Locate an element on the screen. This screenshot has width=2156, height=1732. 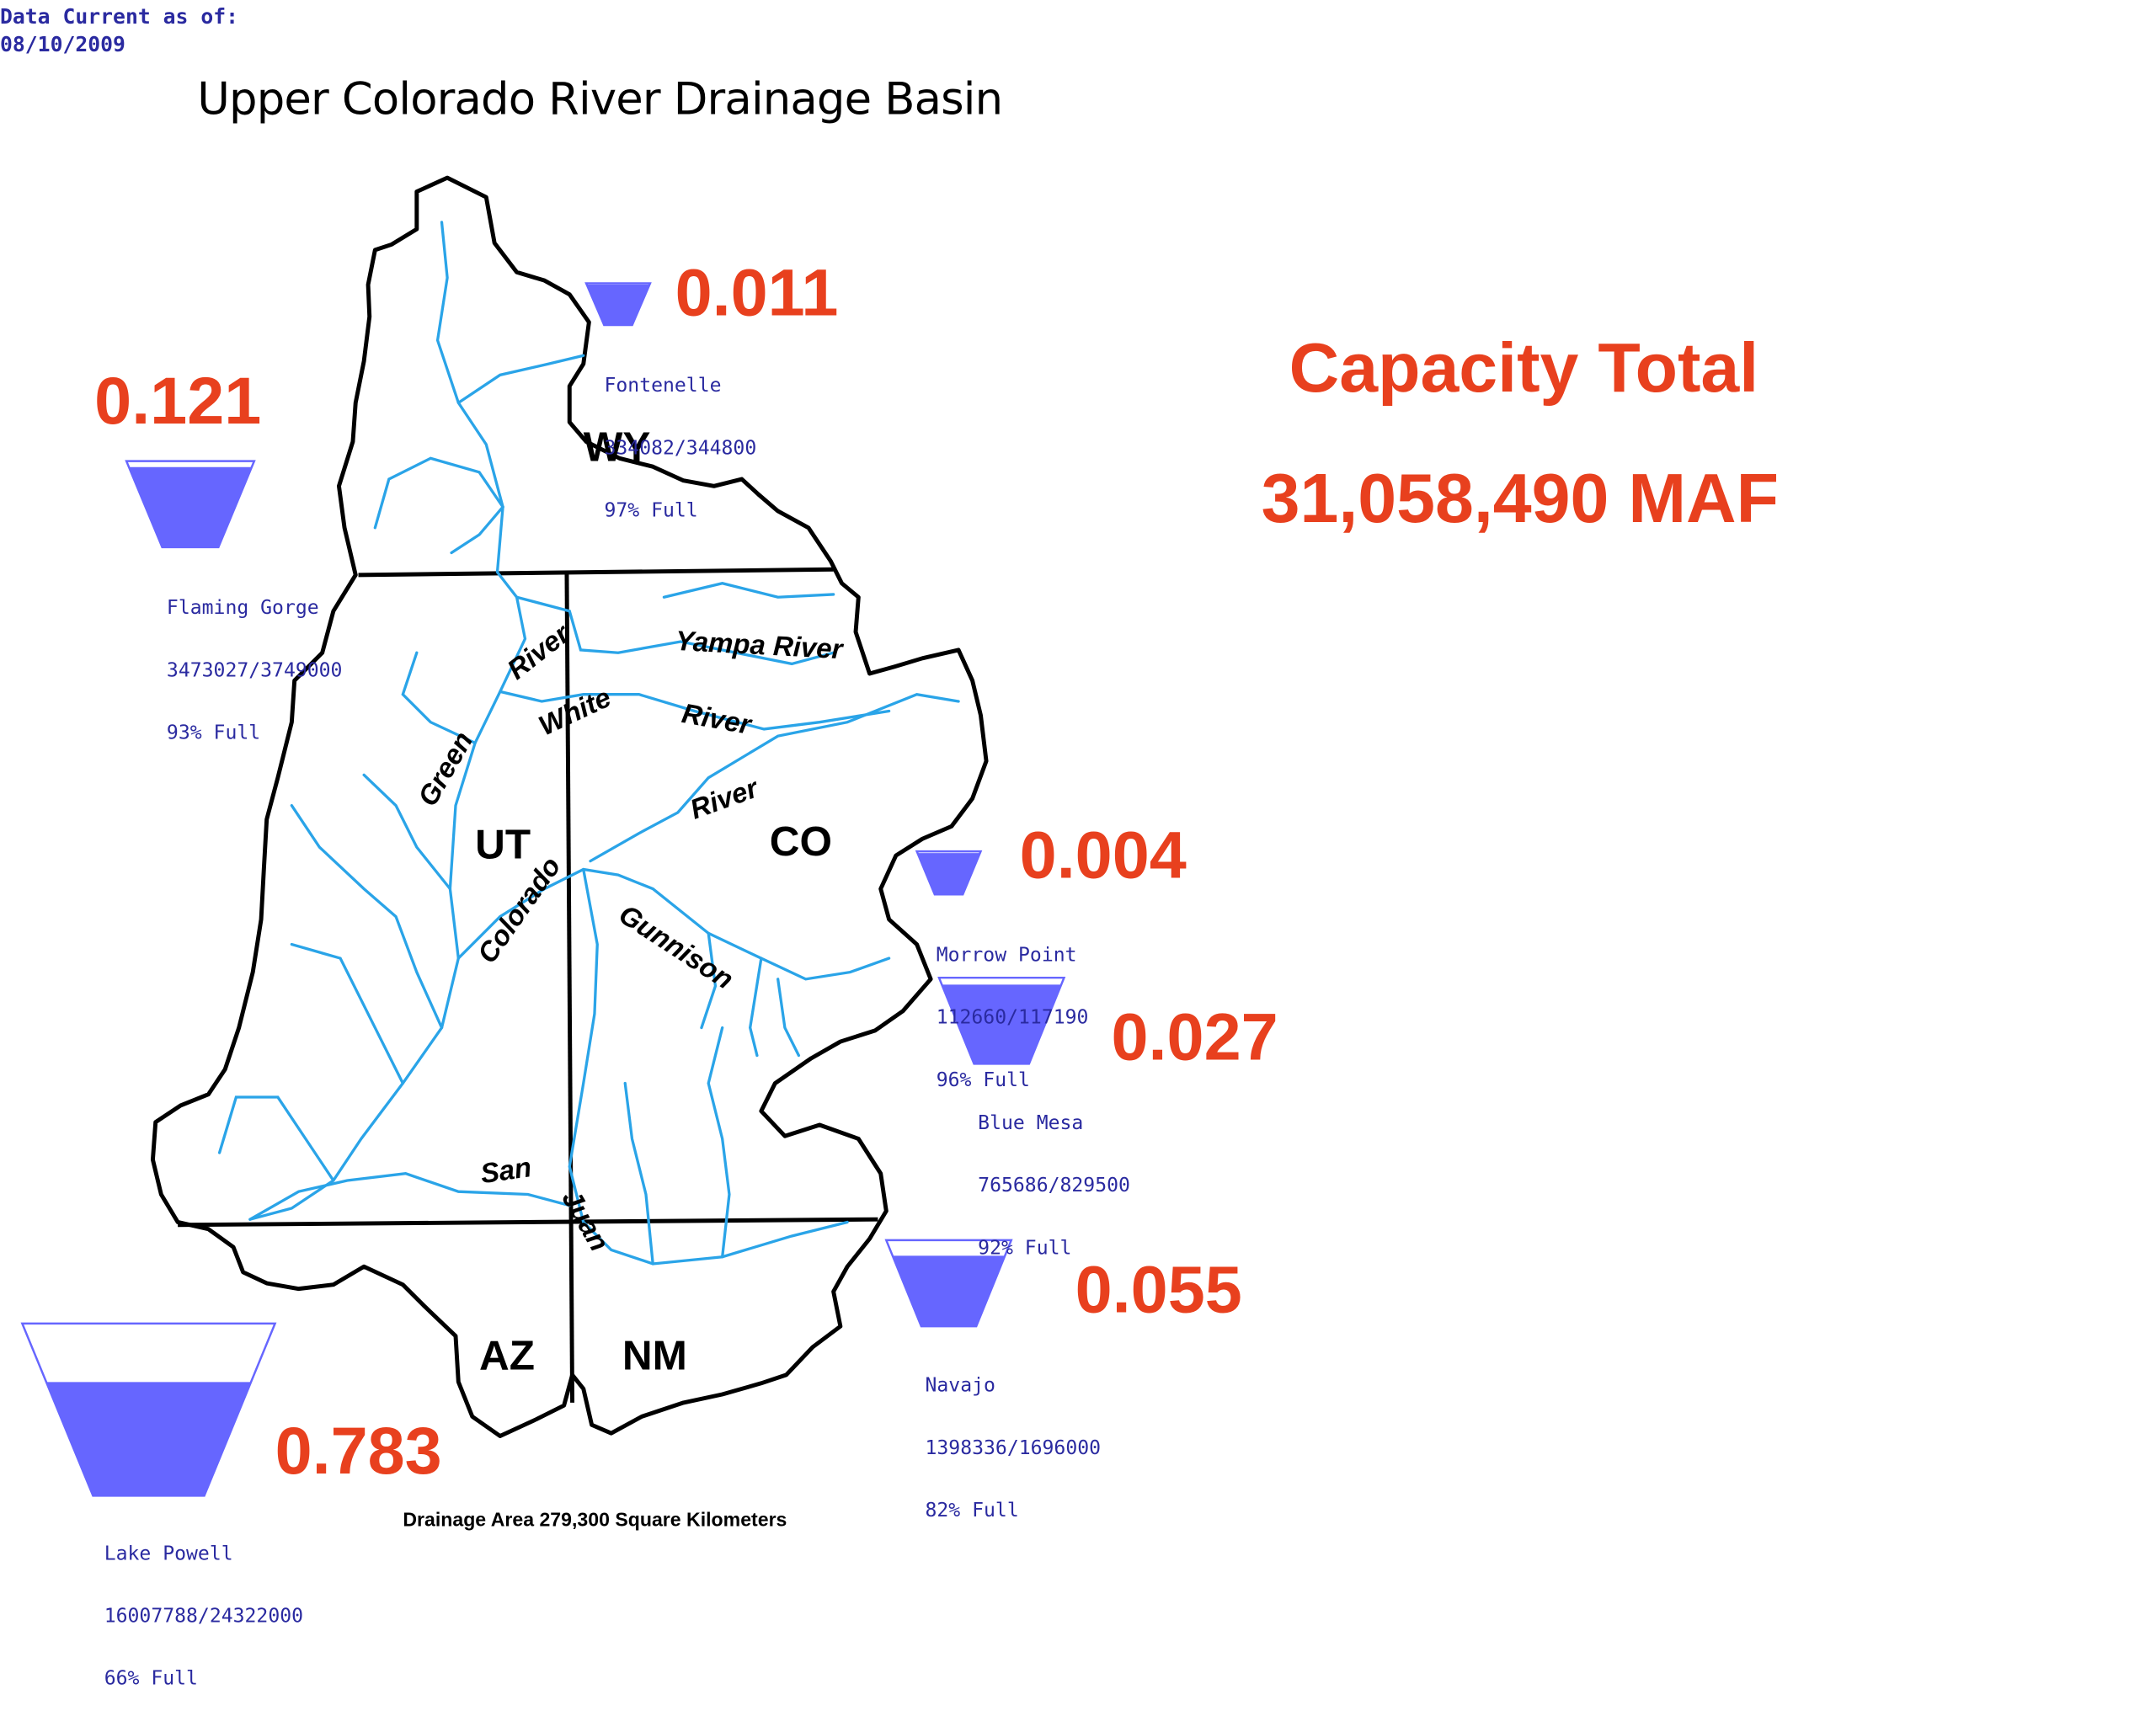
reservoir-name: Fontenelle is located at coordinates (663, 386).